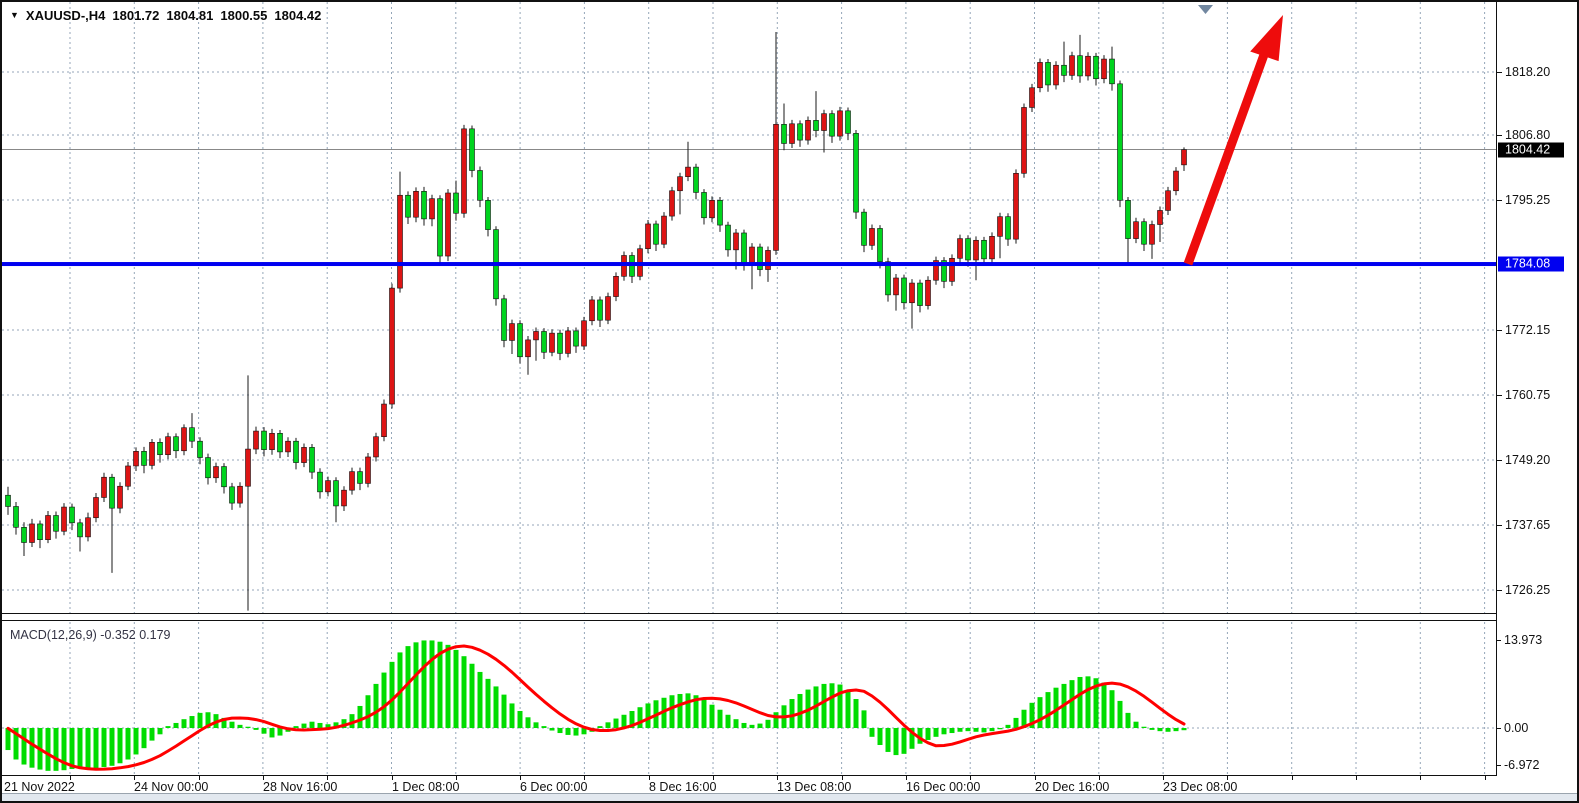  I want to click on panel-divider, so click(749, 617).